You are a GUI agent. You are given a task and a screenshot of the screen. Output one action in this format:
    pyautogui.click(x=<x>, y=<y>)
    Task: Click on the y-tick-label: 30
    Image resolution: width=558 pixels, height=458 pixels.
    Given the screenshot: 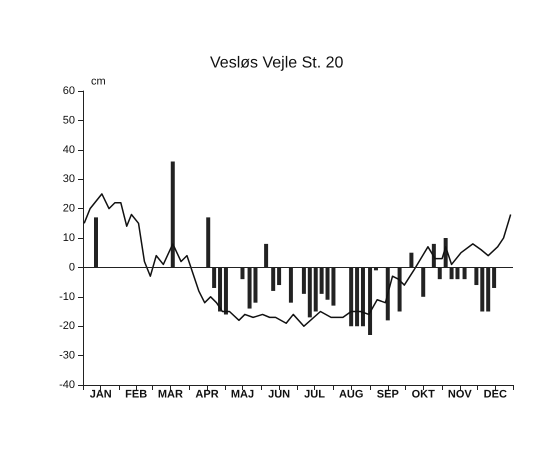 What is the action you would take?
    pyautogui.click(x=68, y=179)
    